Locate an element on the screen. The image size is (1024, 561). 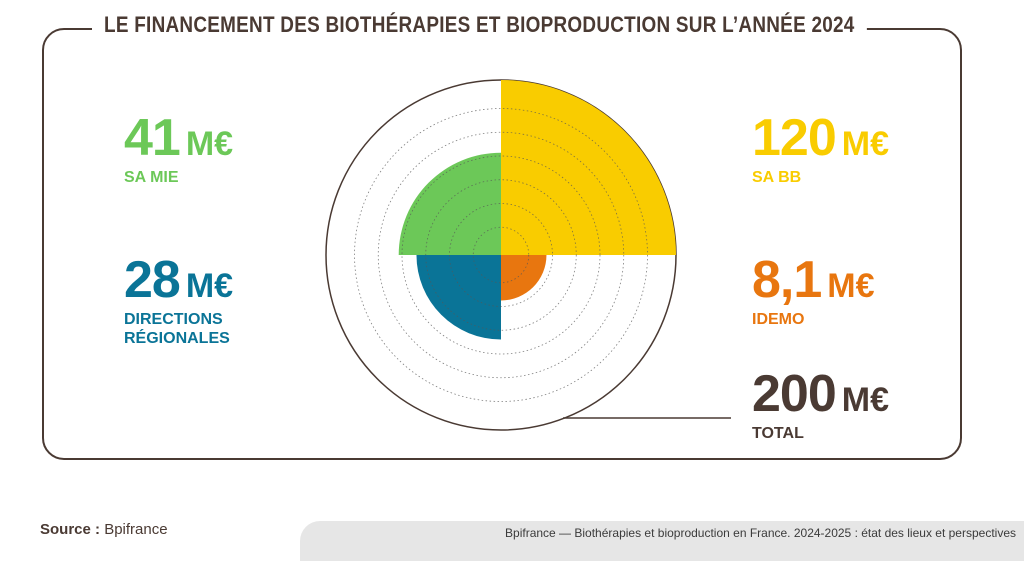
stat-total: 200 M€ TOTAL is located at coordinates (820, 405).